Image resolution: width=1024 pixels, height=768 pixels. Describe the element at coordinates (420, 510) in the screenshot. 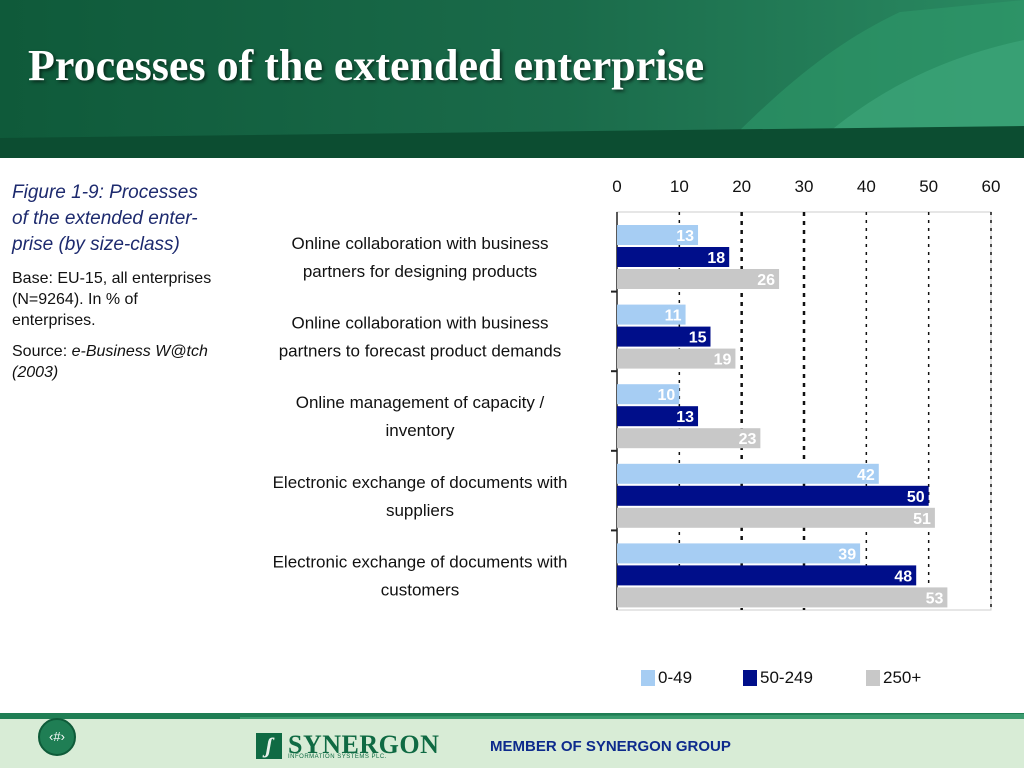

I see `category-label: suppliers` at that location.